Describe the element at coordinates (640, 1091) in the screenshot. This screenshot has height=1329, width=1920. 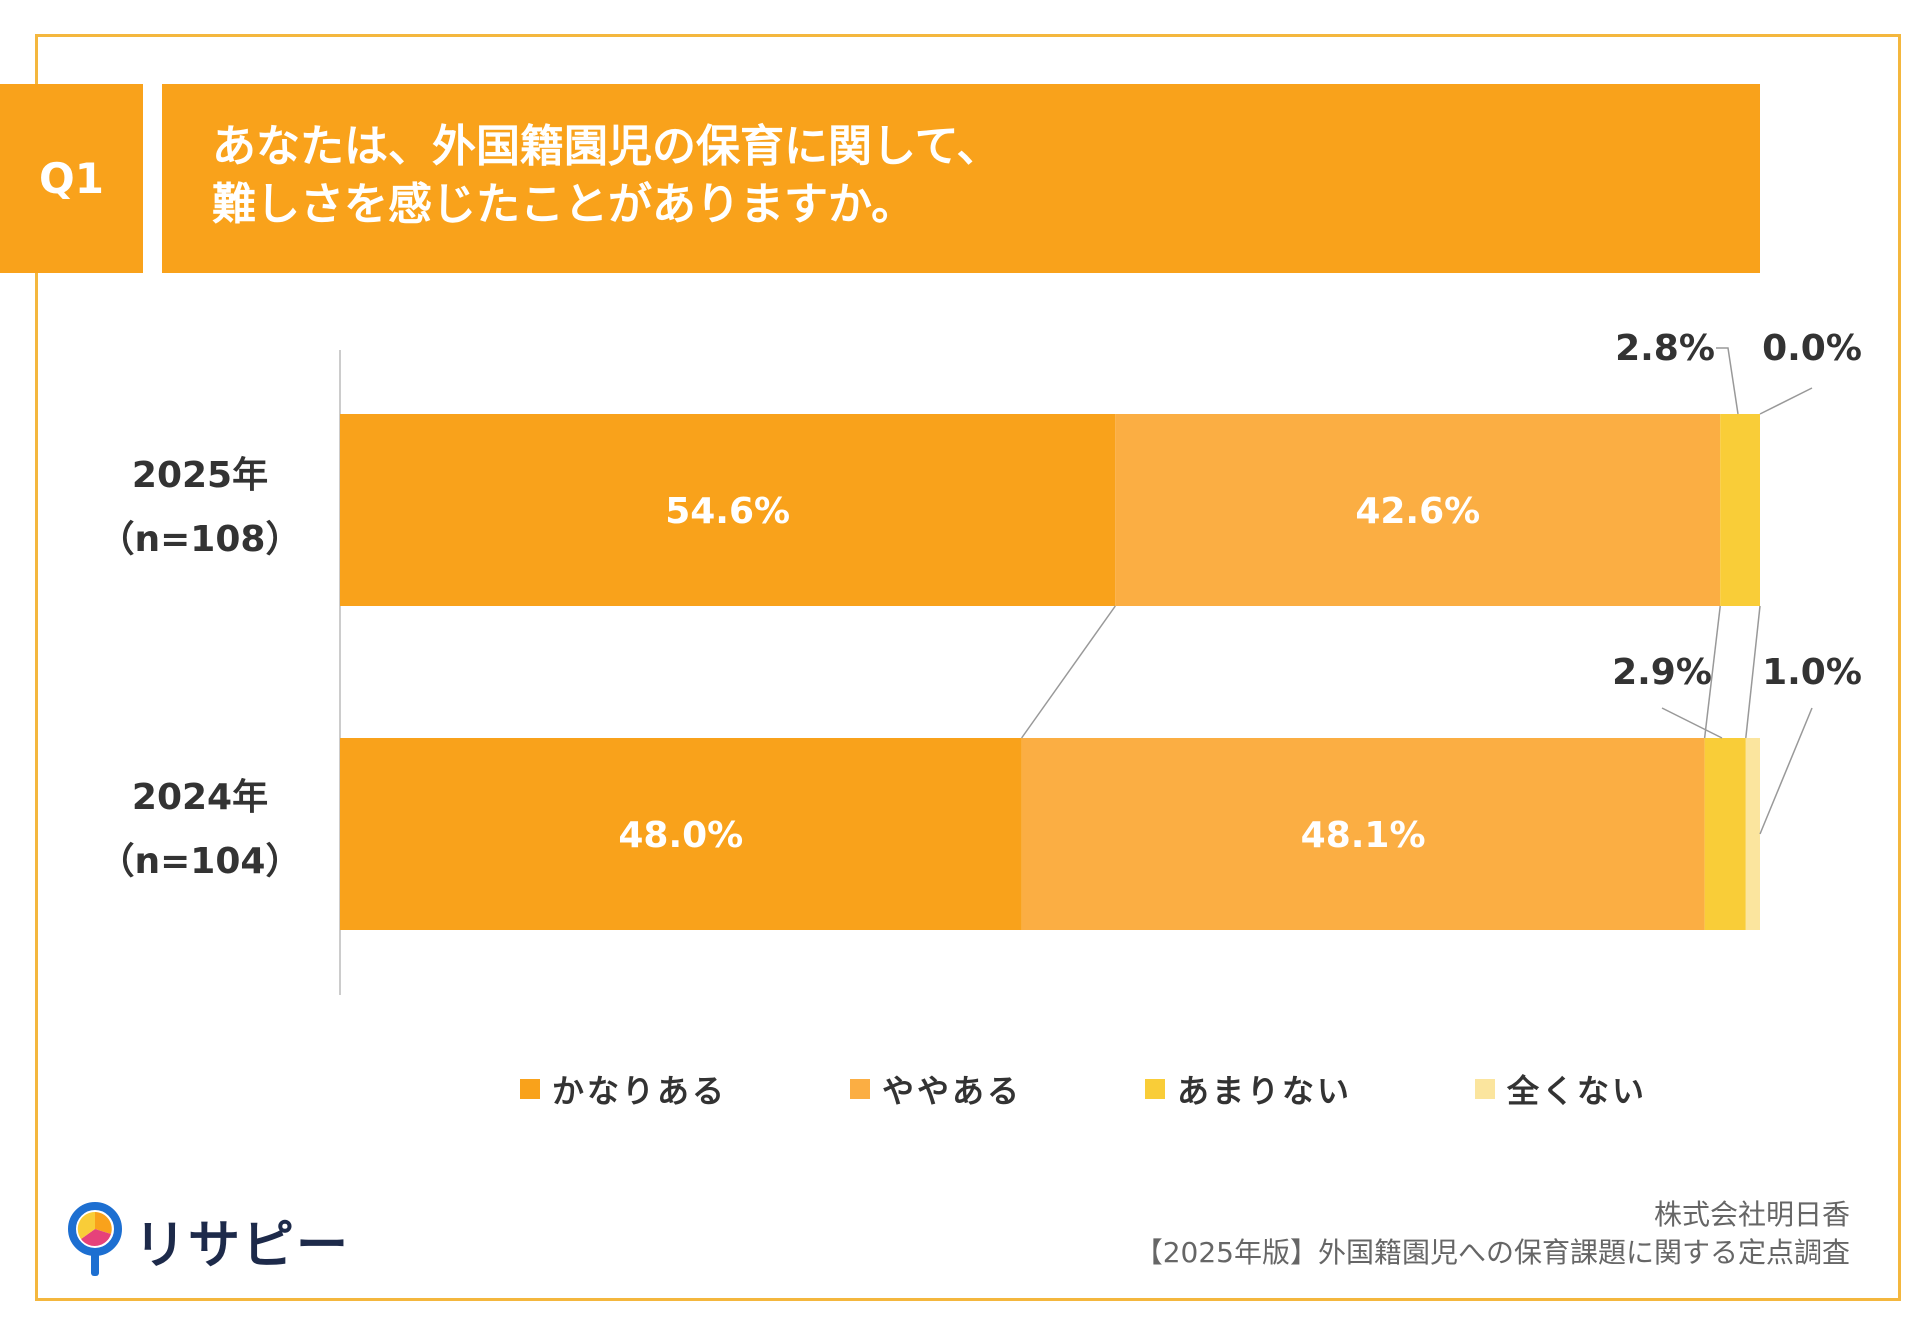
I see `legend-label: かなりある` at that location.